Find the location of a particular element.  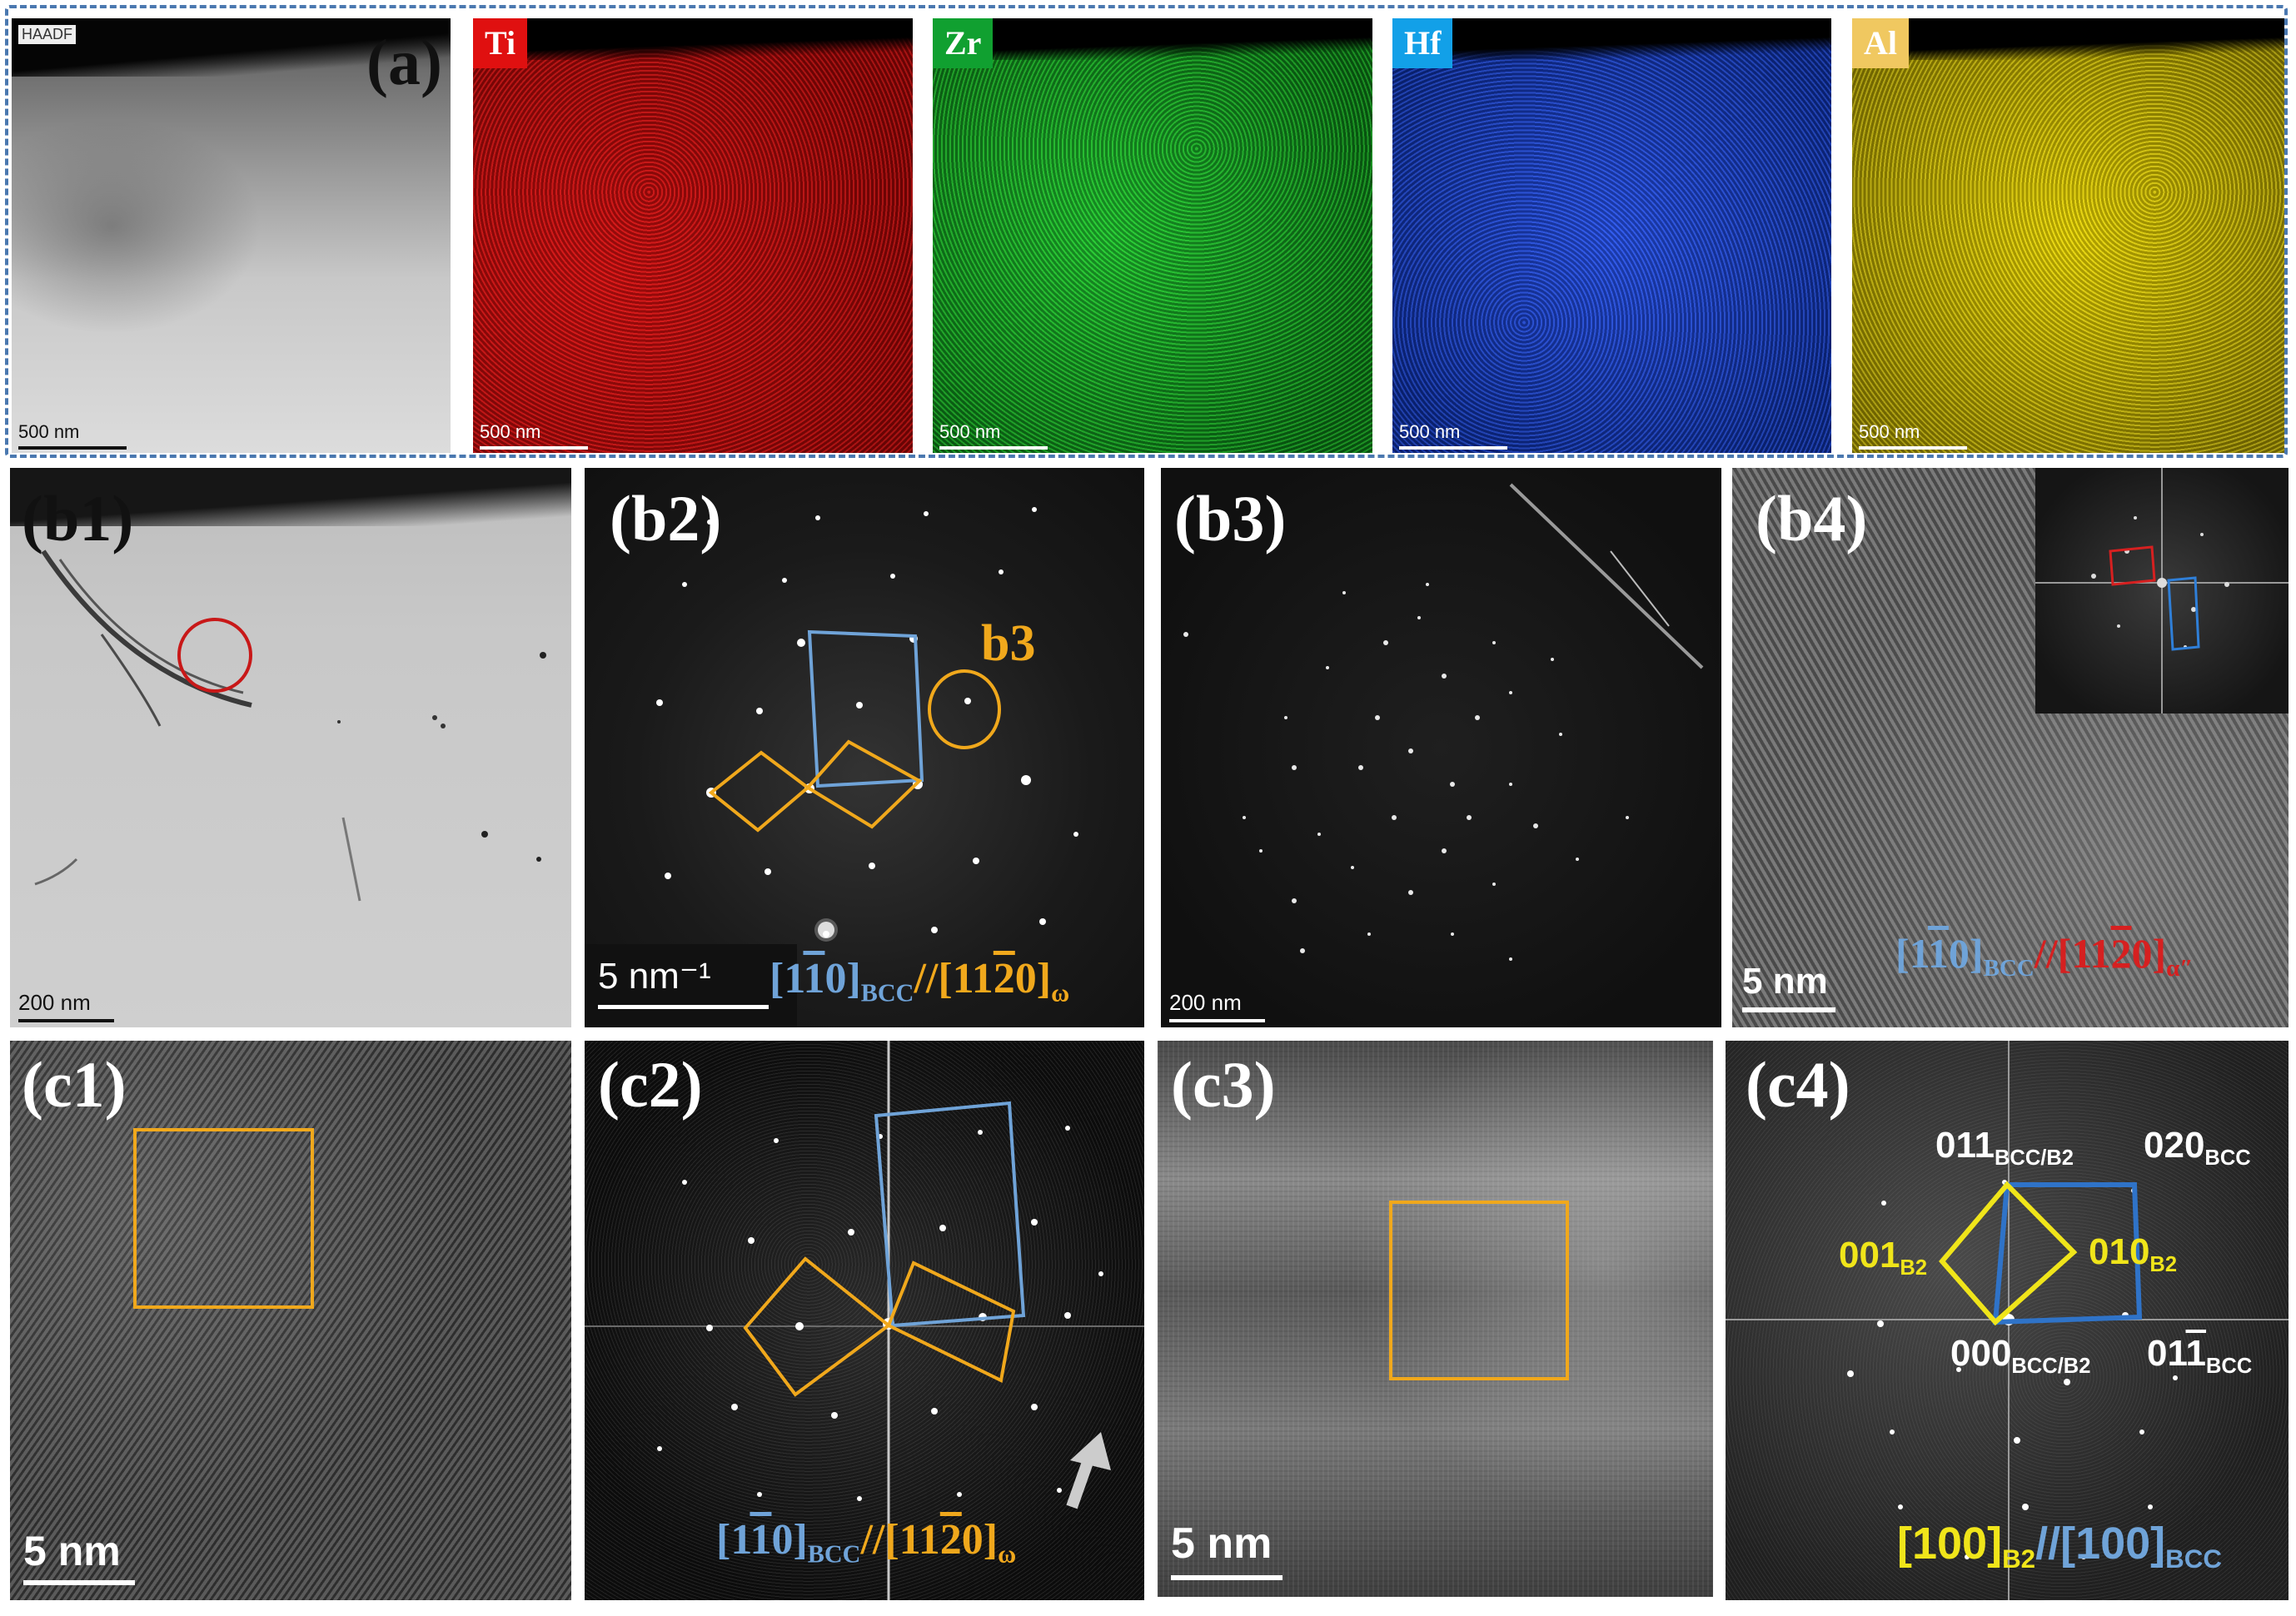

panel-label-a: (a) is located at coordinates (404, 62).